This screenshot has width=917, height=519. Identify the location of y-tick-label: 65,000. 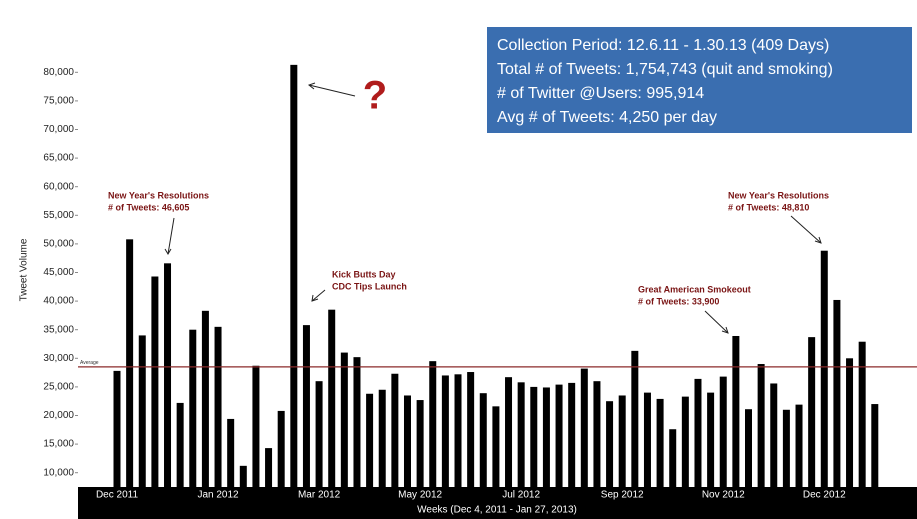
(58, 158).